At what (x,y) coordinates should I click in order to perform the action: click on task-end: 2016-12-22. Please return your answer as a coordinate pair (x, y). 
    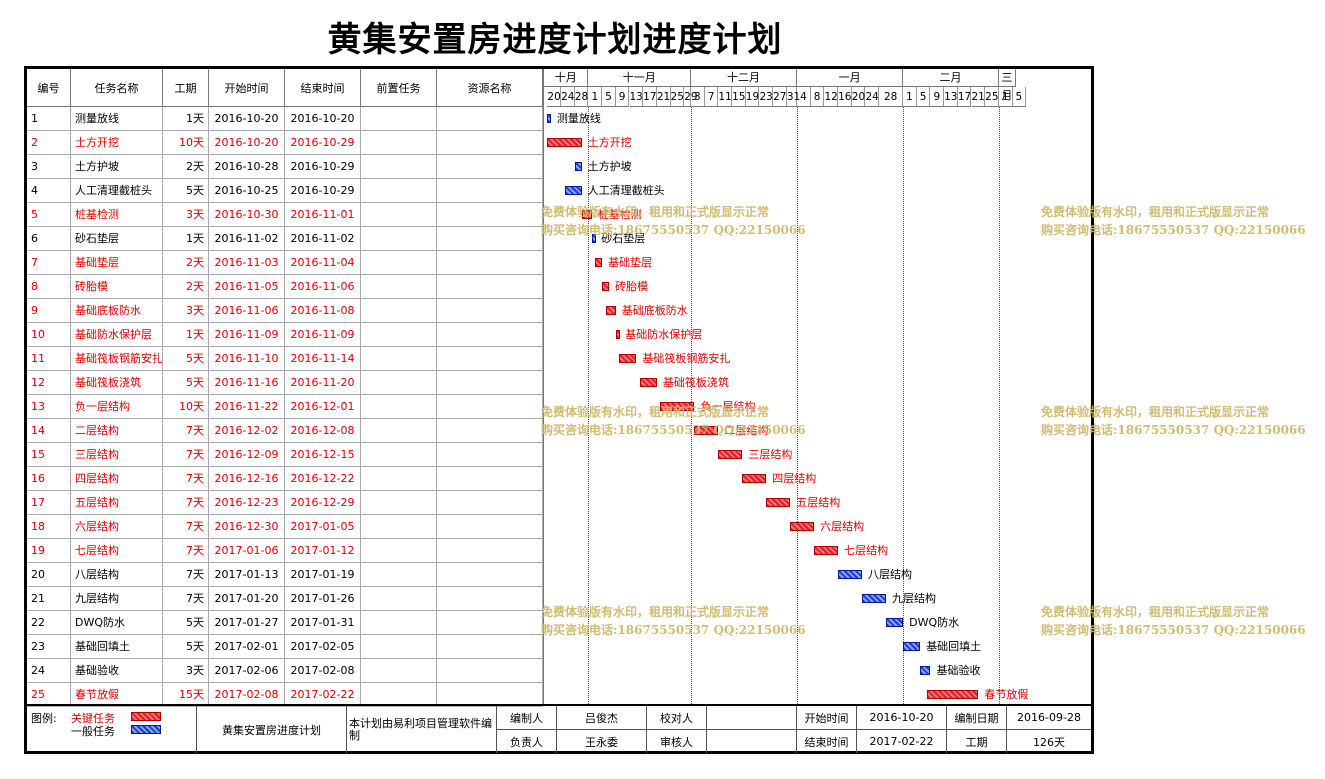
    Looking at the image, I should click on (323, 478).